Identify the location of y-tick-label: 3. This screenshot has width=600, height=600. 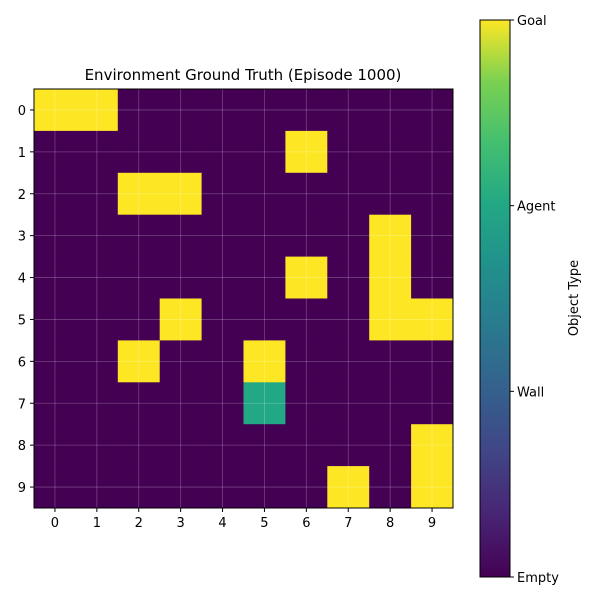
(22, 237).